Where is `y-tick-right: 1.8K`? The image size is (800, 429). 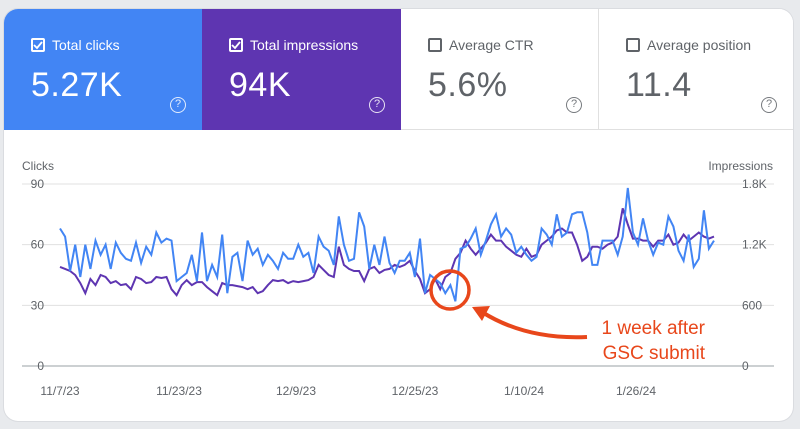
y-tick-right: 1.8K is located at coordinates (754, 184).